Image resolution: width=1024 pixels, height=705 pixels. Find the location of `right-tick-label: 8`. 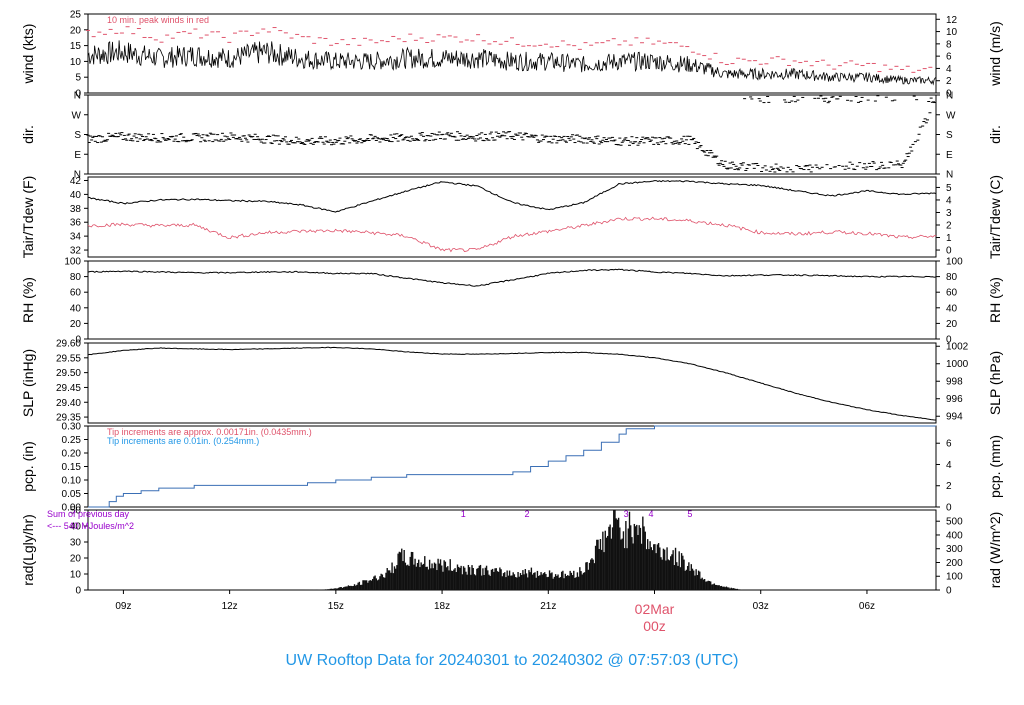

right-tick-label: 8 is located at coordinates (949, 44).